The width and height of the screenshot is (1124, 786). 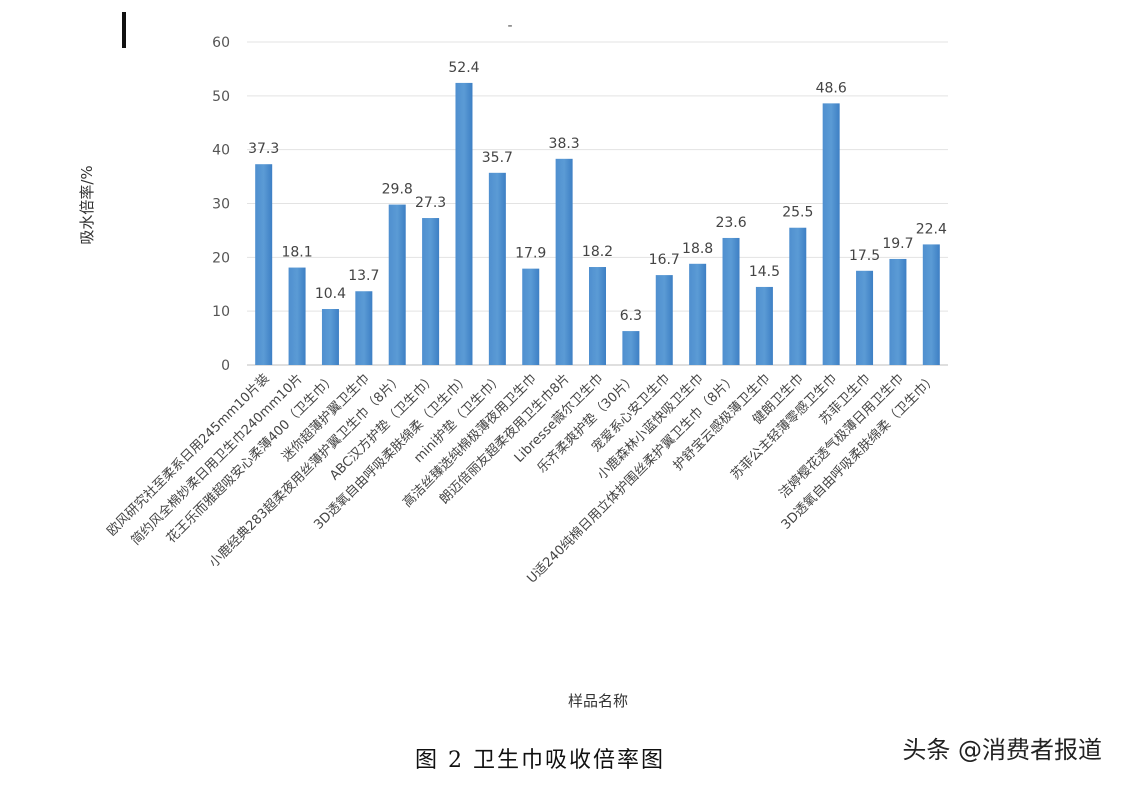 What do you see at coordinates (509, 26) in the screenshot?
I see `chart-title: -` at bounding box center [509, 26].